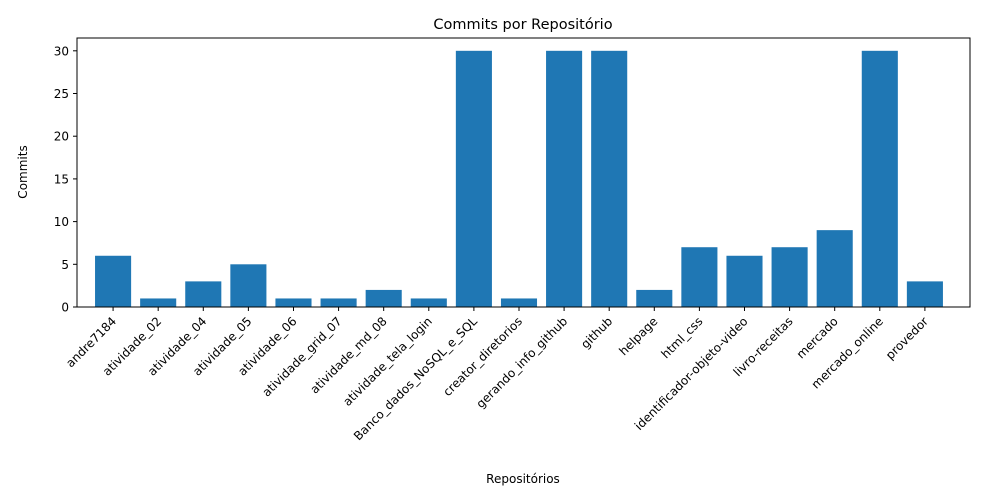 This screenshot has height=500, width=1000. Describe the element at coordinates (596, 332) in the screenshot. I see `x-tick-label: github` at that location.